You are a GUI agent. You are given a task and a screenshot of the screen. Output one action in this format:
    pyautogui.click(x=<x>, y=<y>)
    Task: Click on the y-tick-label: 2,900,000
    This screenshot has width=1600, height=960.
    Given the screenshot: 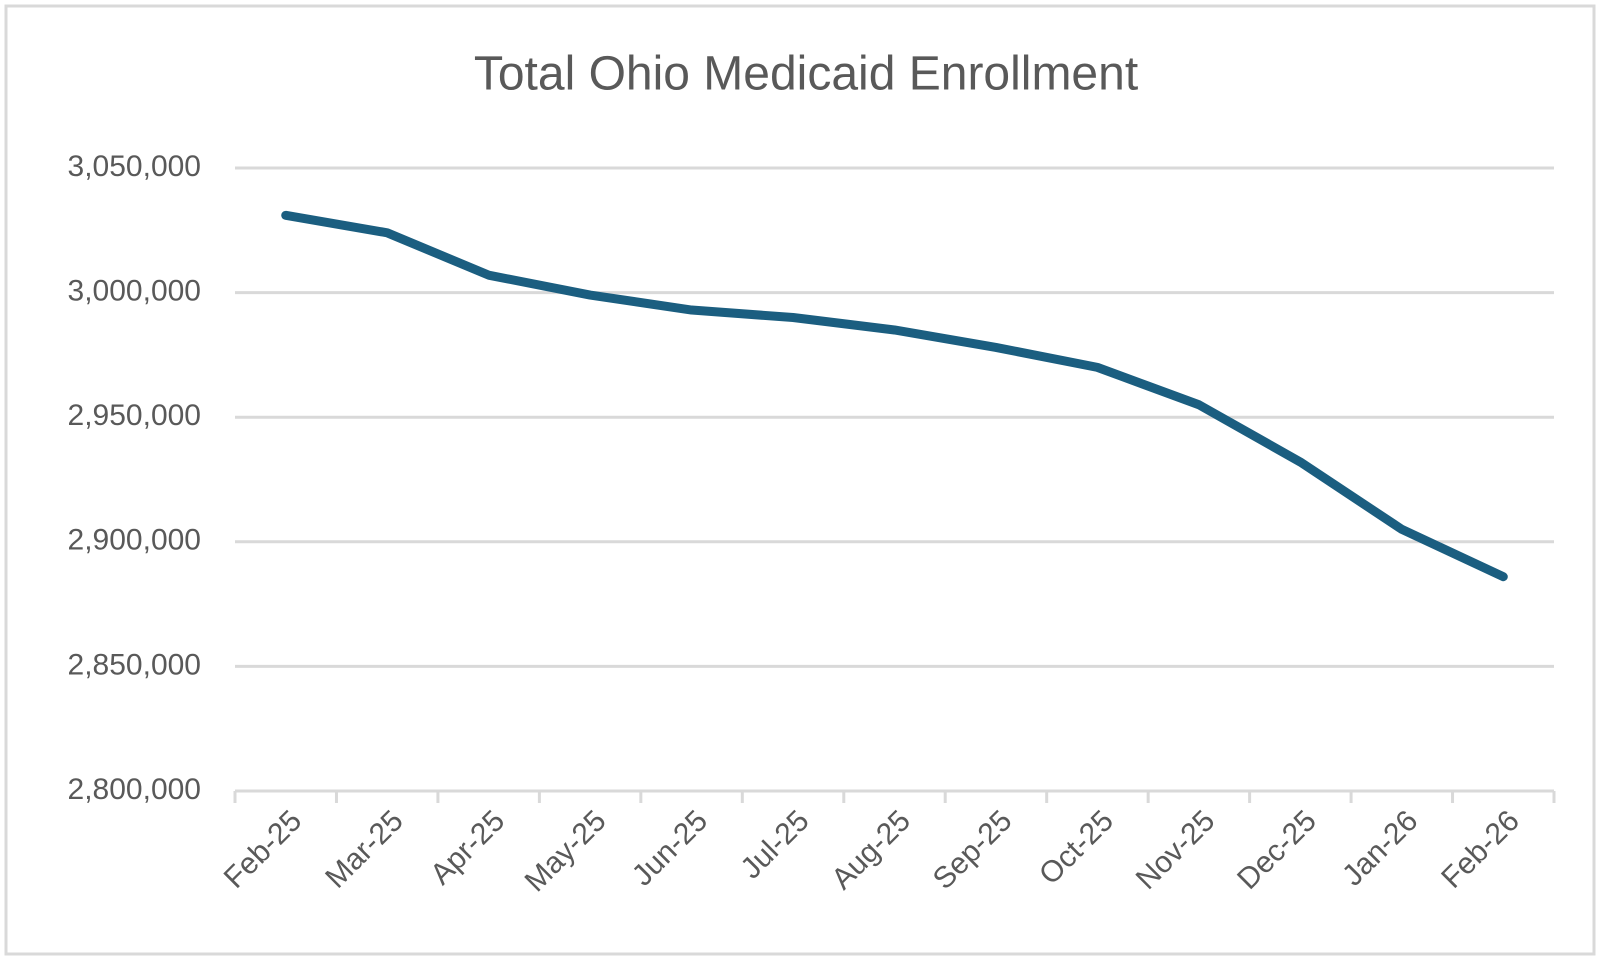 What is the action you would take?
    pyautogui.click(x=134, y=540)
    